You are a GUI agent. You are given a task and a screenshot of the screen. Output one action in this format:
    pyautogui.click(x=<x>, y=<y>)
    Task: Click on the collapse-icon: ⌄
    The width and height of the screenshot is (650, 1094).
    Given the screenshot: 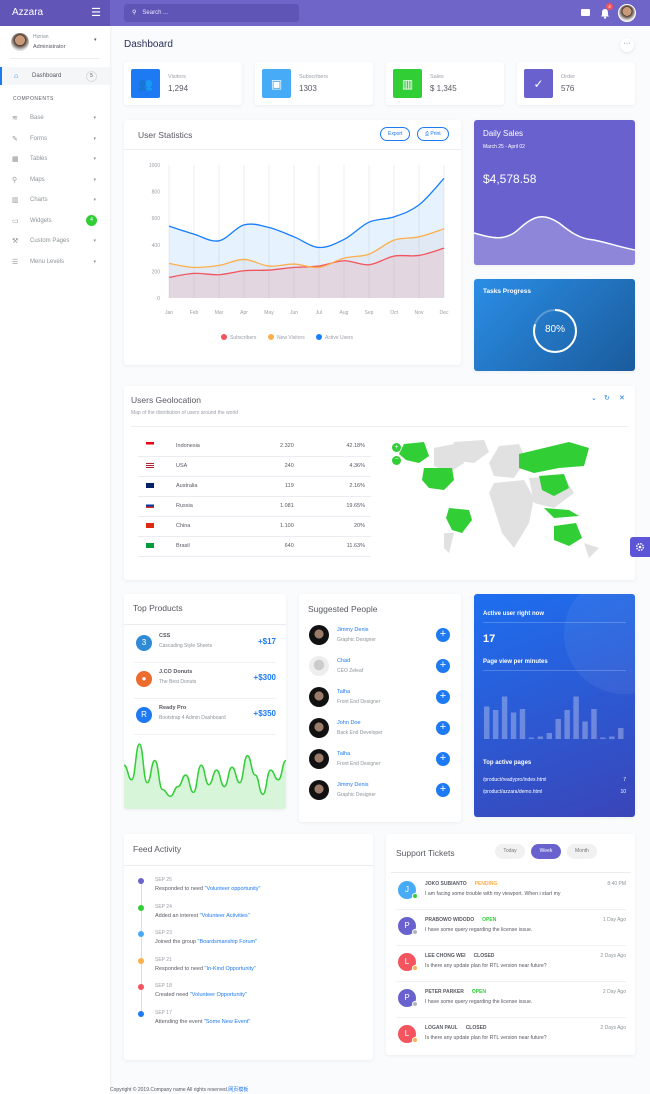 What is the action you would take?
    pyautogui.click(x=594, y=398)
    